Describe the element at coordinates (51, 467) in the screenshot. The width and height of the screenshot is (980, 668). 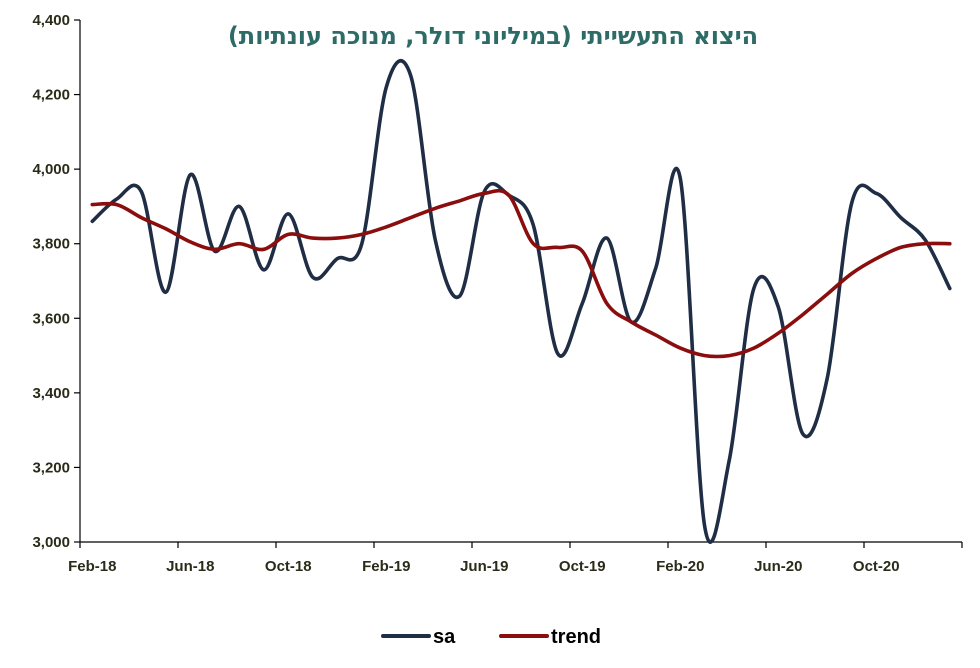
I see `y-tick-label: 3,200` at that location.